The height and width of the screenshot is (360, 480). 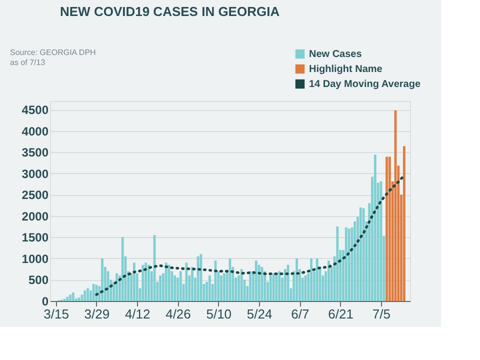 What do you see at coordinates (97, 314) in the screenshot?
I see `x-tick-label: 3/29` at bounding box center [97, 314].